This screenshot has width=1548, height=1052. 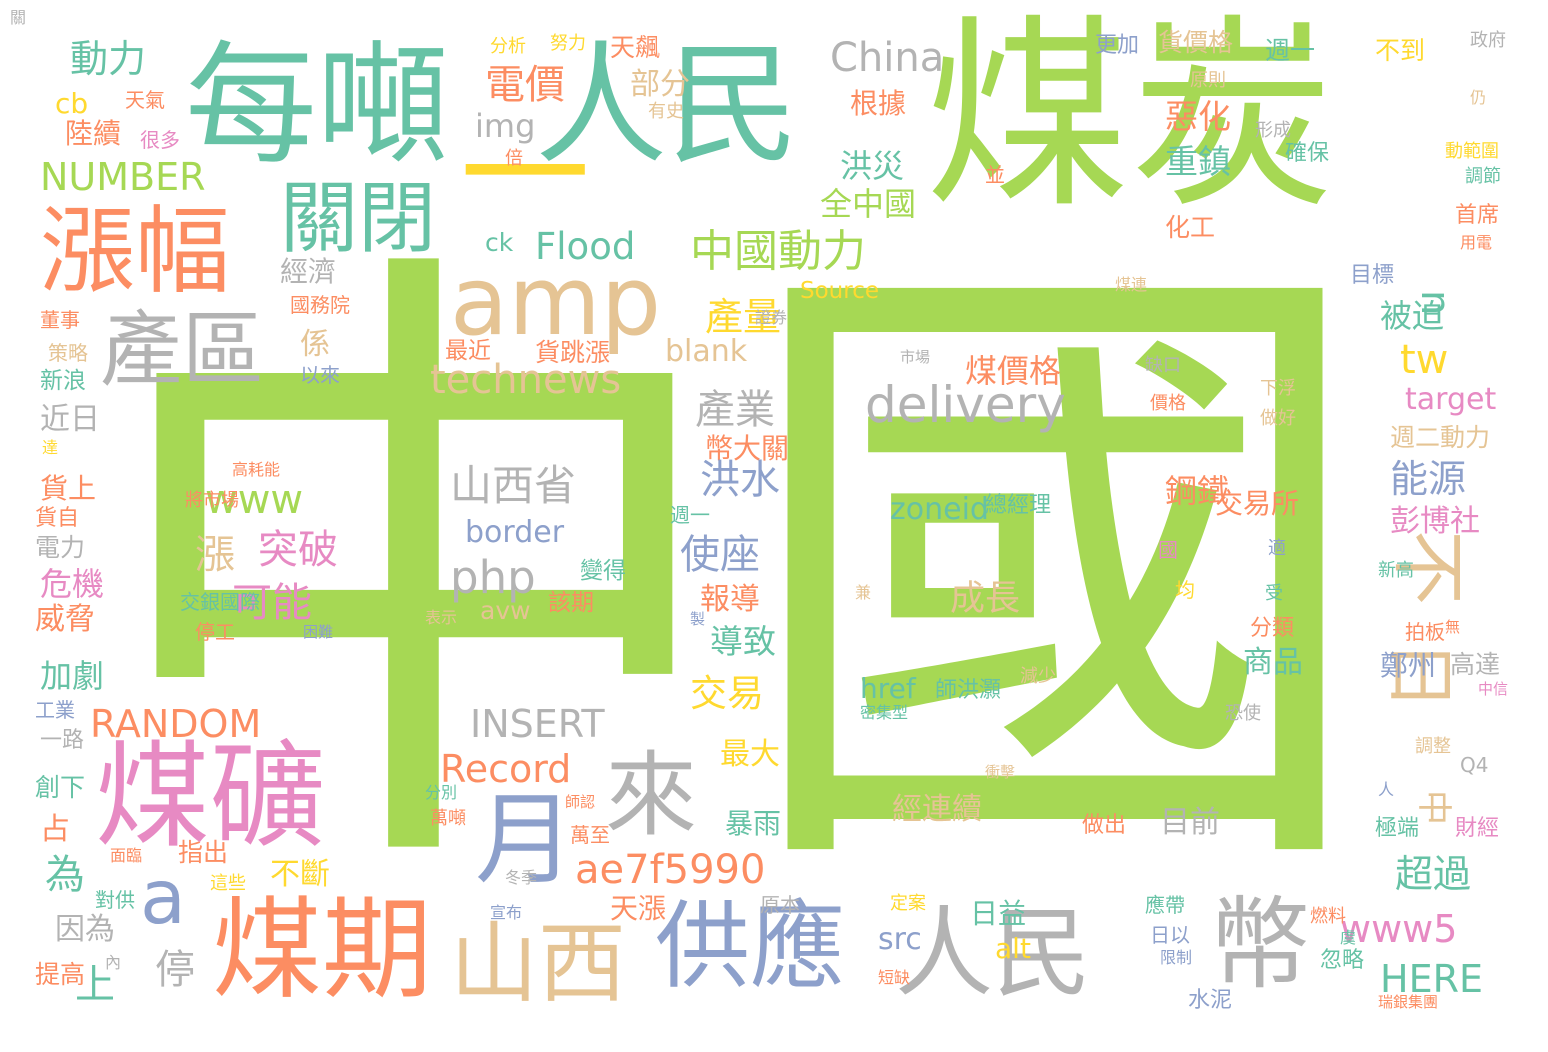 I want to click on word: 做出, so click(x=1104, y=825).